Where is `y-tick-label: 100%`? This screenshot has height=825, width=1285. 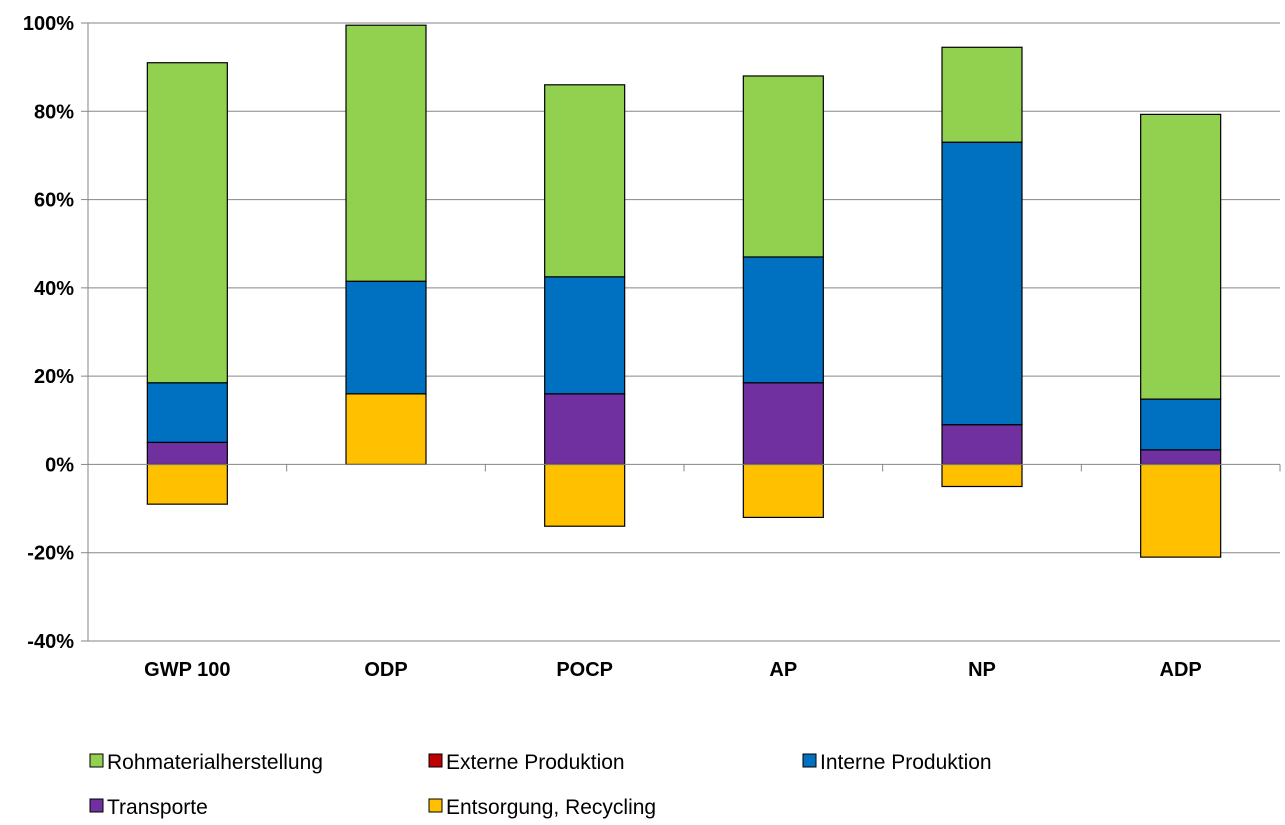
y-tick-label: 100% is located at coordinates (48, 24).